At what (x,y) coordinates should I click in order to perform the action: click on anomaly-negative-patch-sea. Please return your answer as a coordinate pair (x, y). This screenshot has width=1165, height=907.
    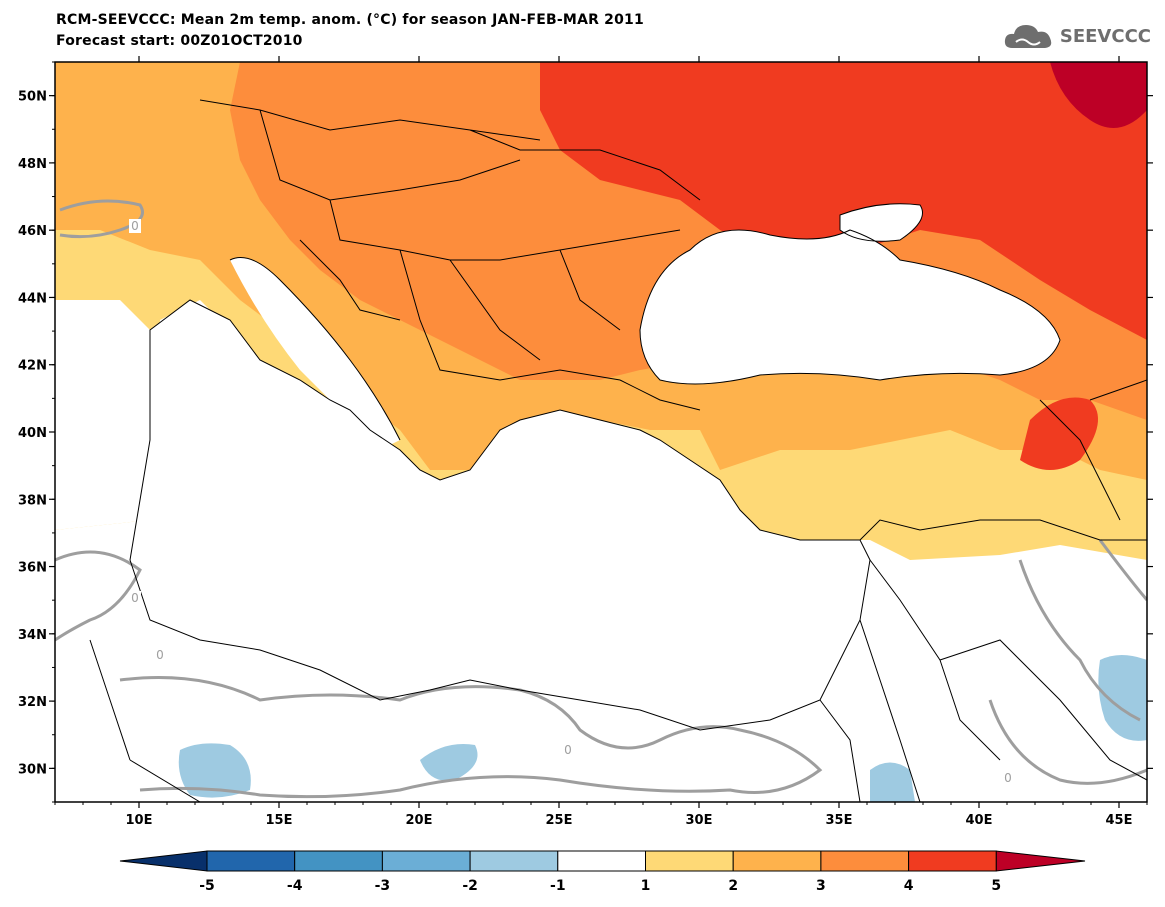
    Looking at the image, I should click on (449, 762).